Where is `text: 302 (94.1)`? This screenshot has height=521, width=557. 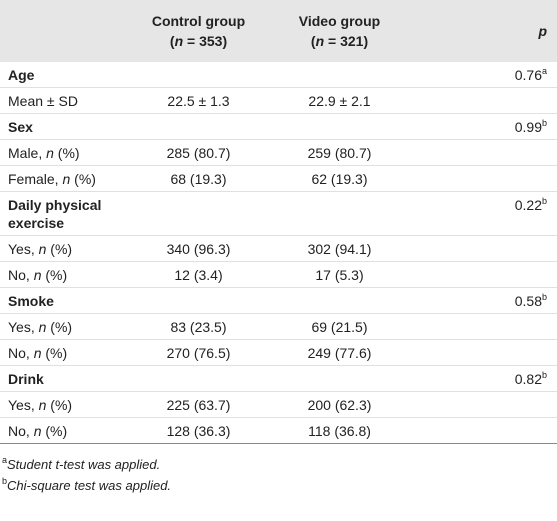 text: 302 (94.1) is located at coordinates (339, 249).